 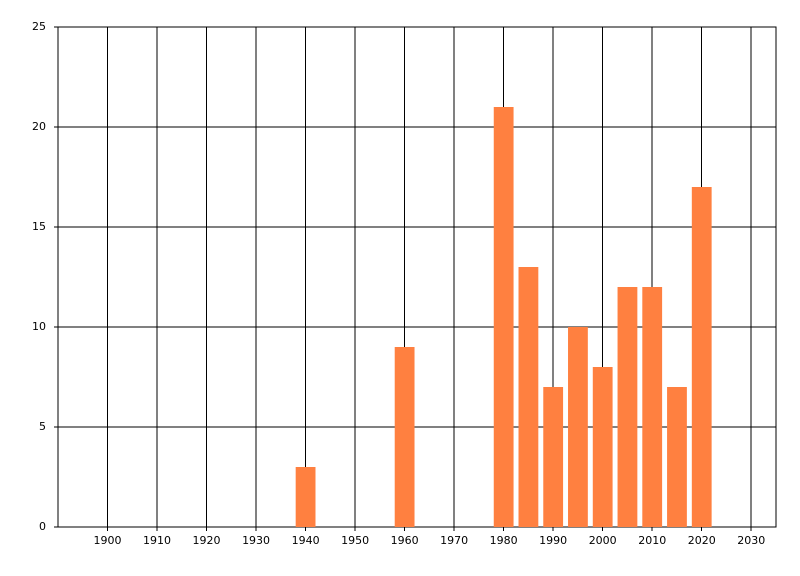 I want to click on x-tick-label: 1900, so click(x=108, y=540).